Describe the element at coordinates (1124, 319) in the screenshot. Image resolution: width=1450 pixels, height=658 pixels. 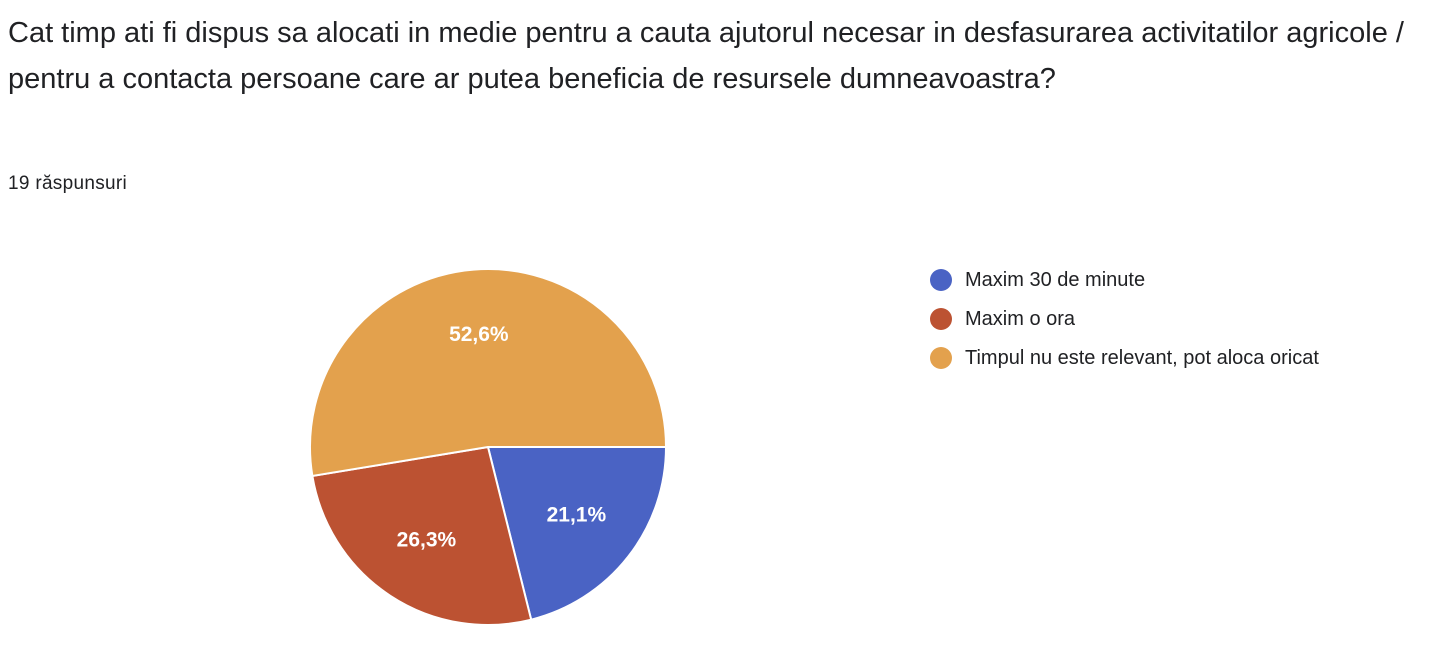
I see `legend-item: Maxim o ora` at that location.